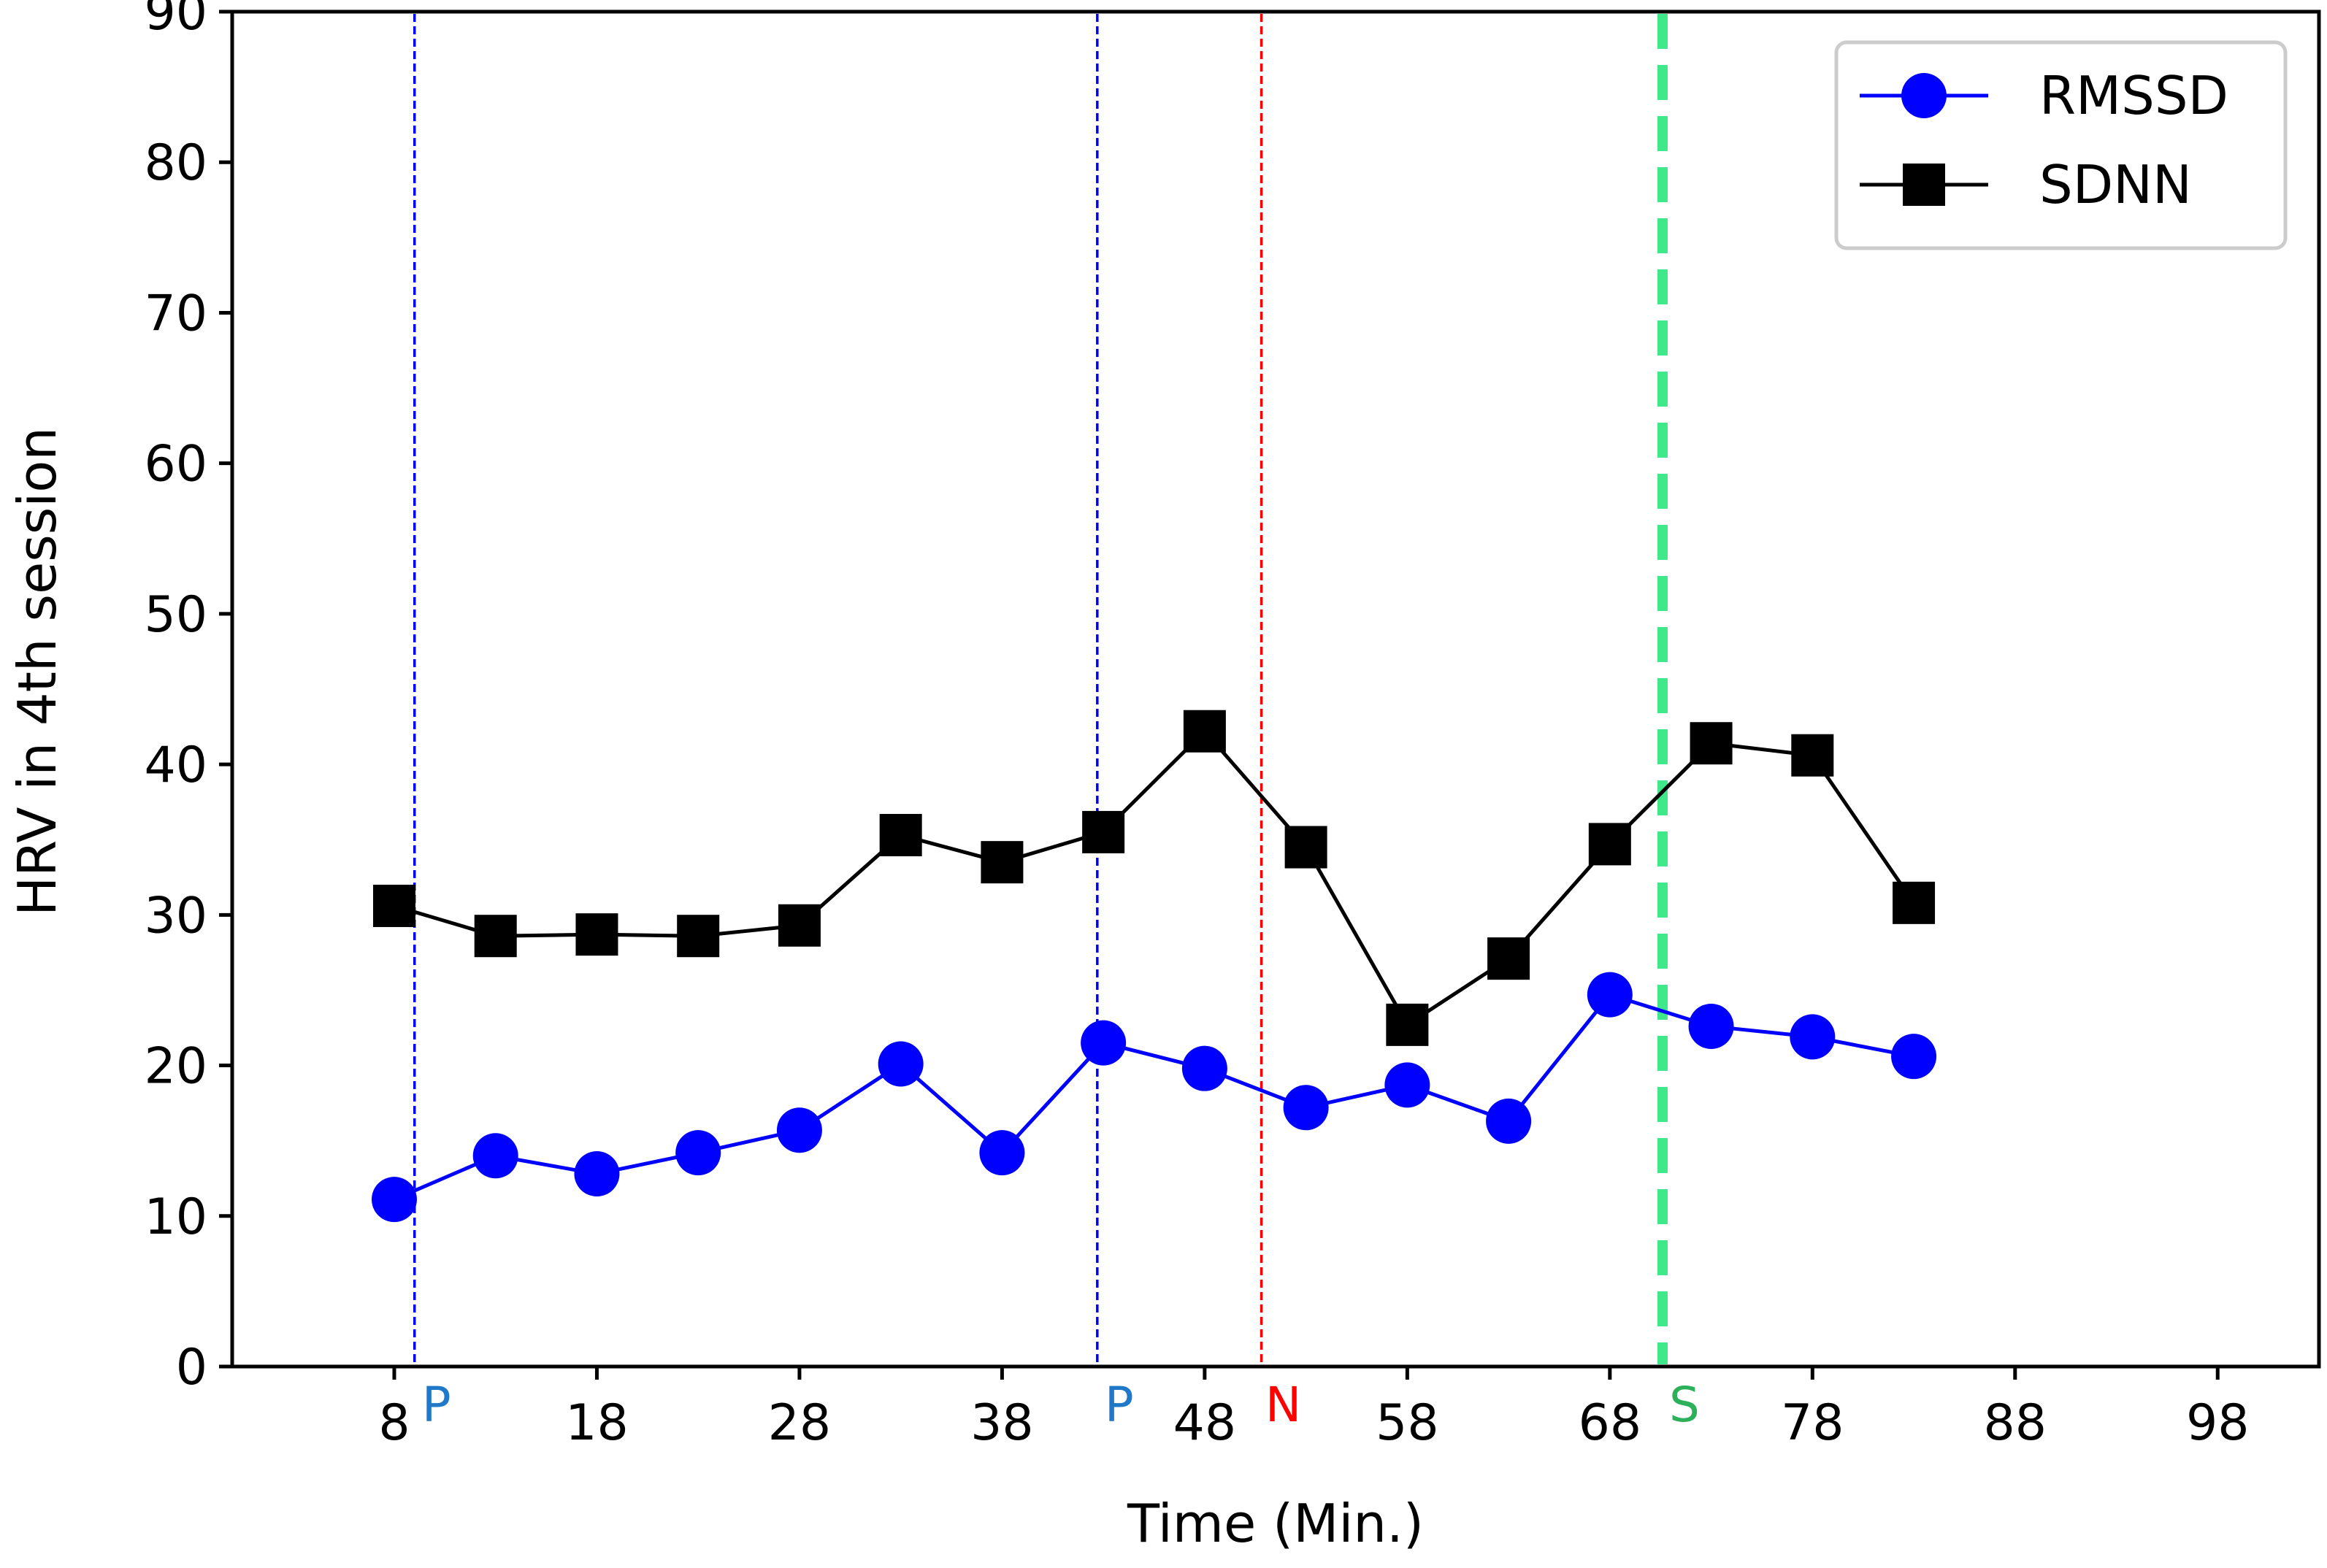 This screenshot has height=1568, width=2327. I want to click on y-tick-label: 70, so click(175, 313).